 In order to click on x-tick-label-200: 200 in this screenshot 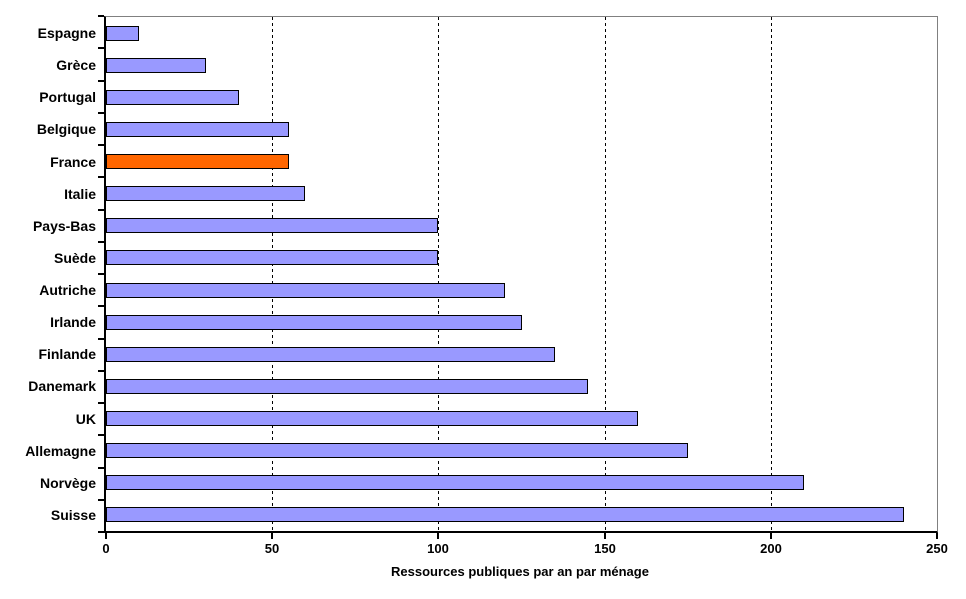, I will do `click(771, 548)`.